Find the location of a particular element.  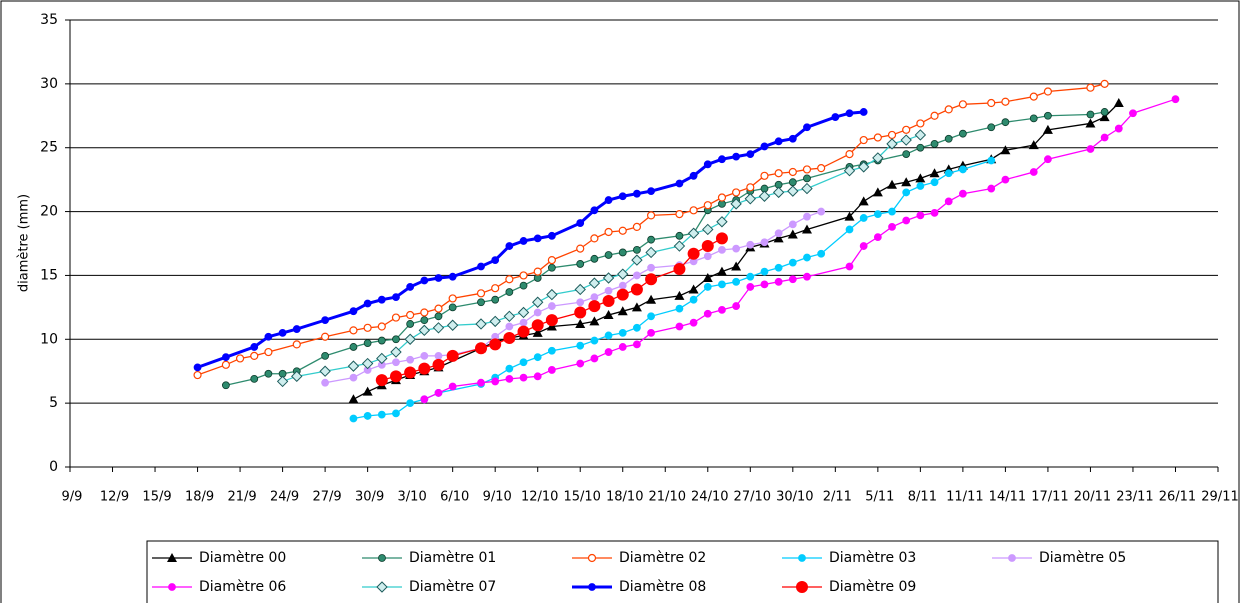

x-tick-label: 8/11 is located at coordinates (922, 497).